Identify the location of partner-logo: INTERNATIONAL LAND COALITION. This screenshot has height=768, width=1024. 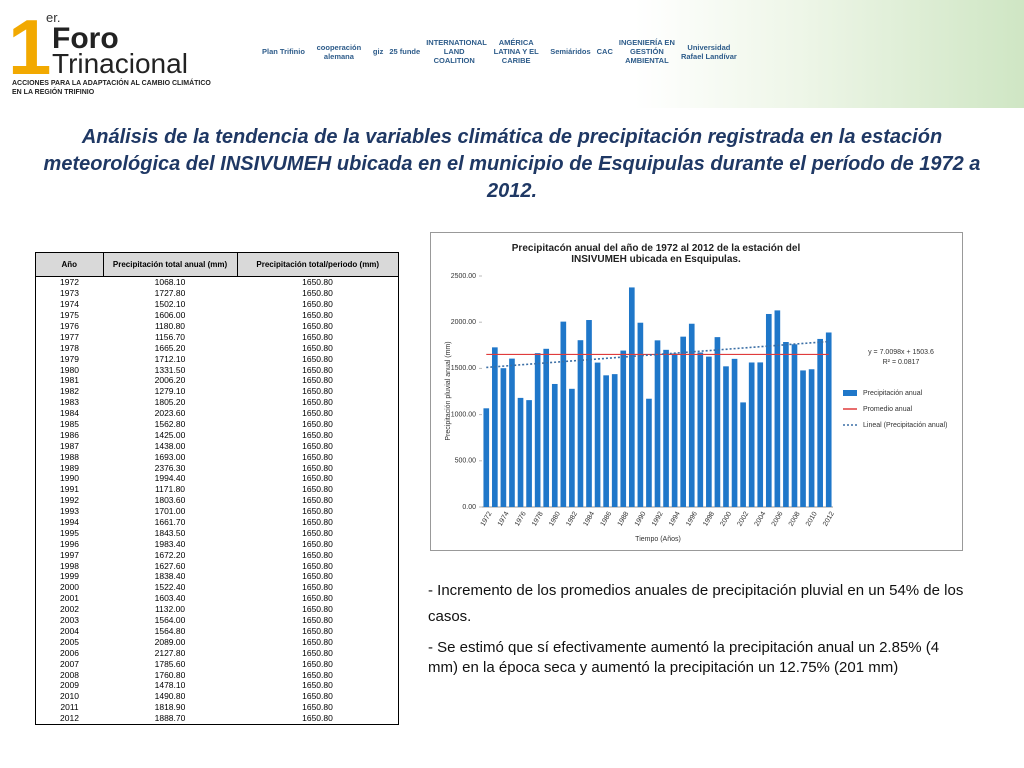
(456, 51).